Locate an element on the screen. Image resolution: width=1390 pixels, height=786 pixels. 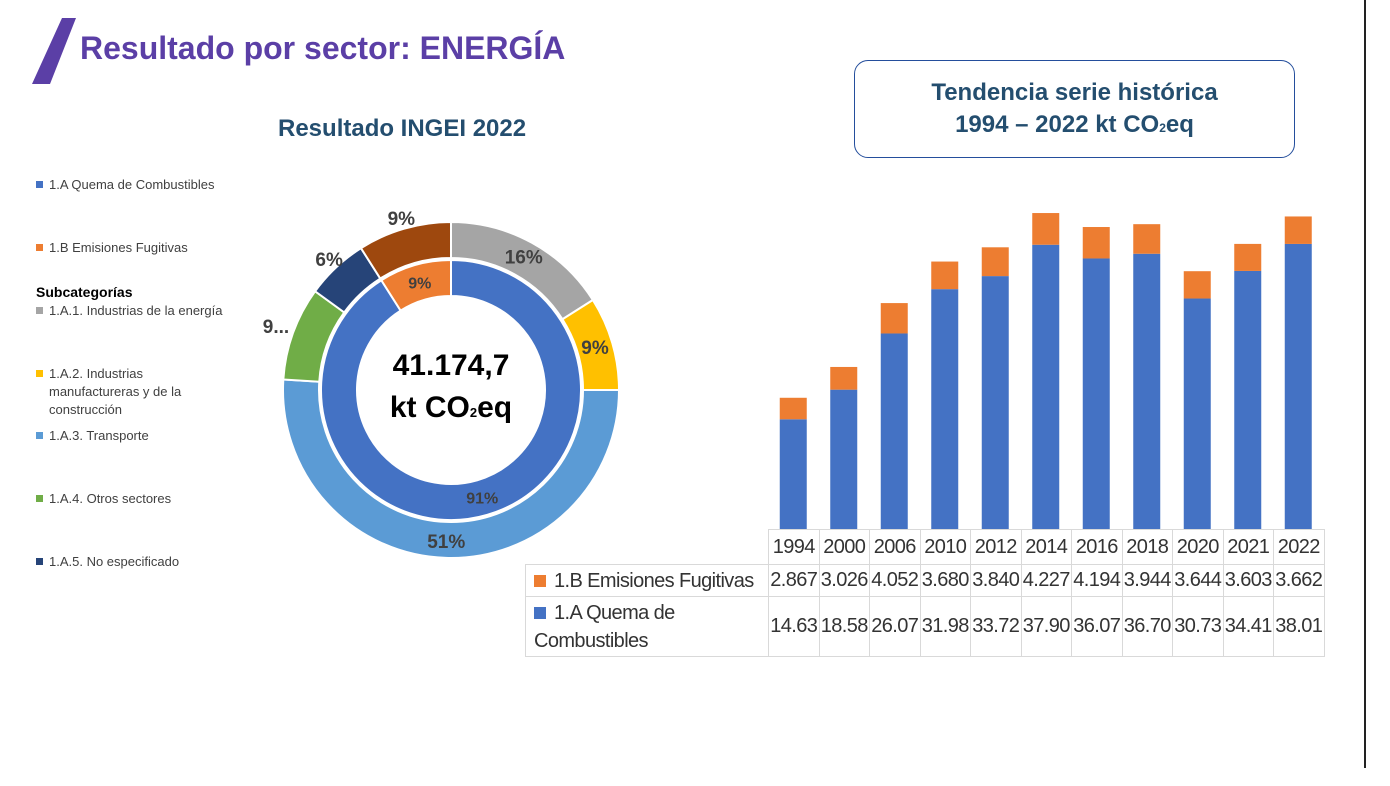
donut-chart-title: Resultado INGEI 2022 is located at coordinates (402, 128).